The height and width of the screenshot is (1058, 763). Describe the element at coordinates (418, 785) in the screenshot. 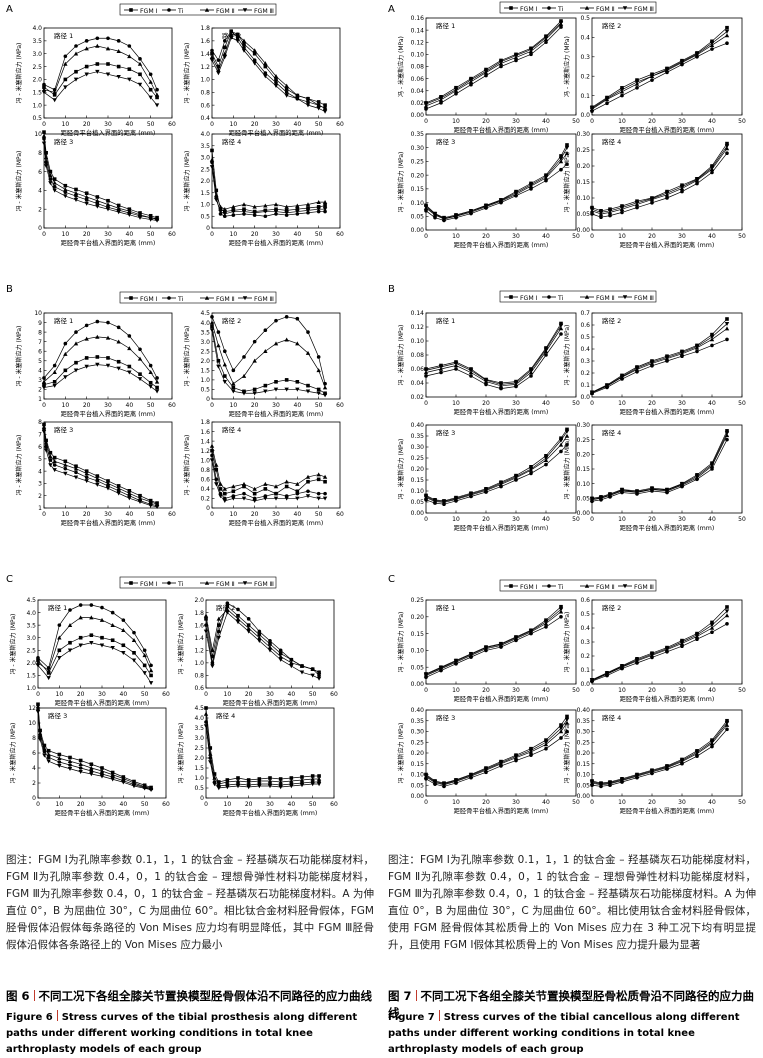

I see `chart-7C3-ytick-label-1: 0.05` at that location.